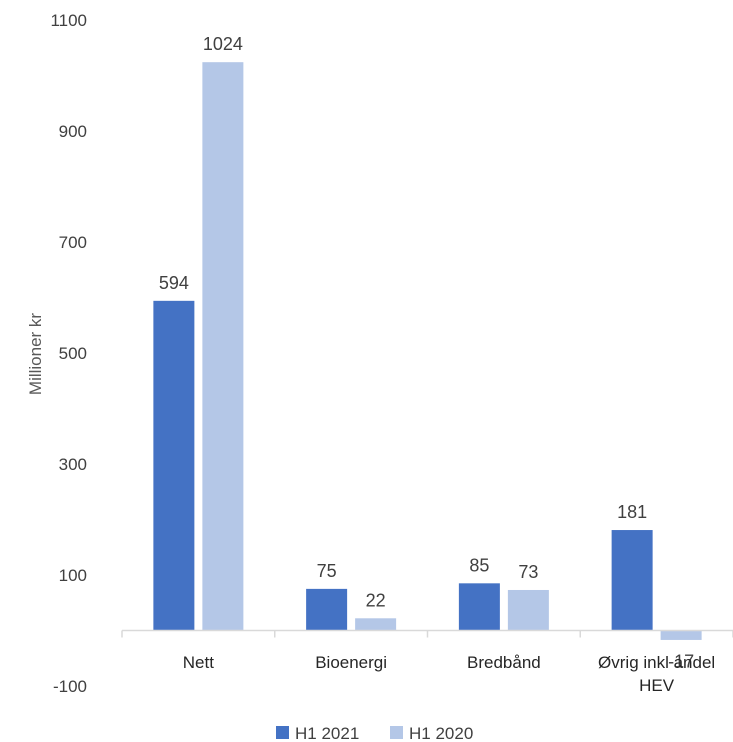  What do you see at coordinates (73, 131) in the screenshot?
I see `y-tick-label: 900` at bounding box center [73, 131].